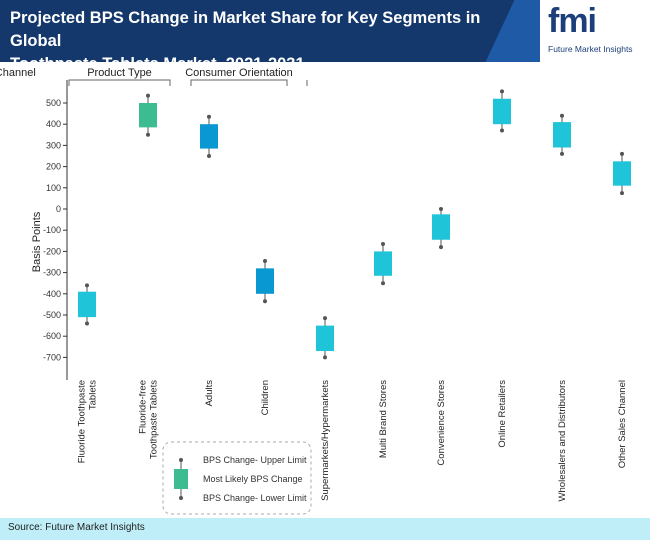 The height and width of the screenshot is (540, 650). Describe the element at coordinates (181, 479) in the screenshot. I see `legend-box-swatch` at that location.